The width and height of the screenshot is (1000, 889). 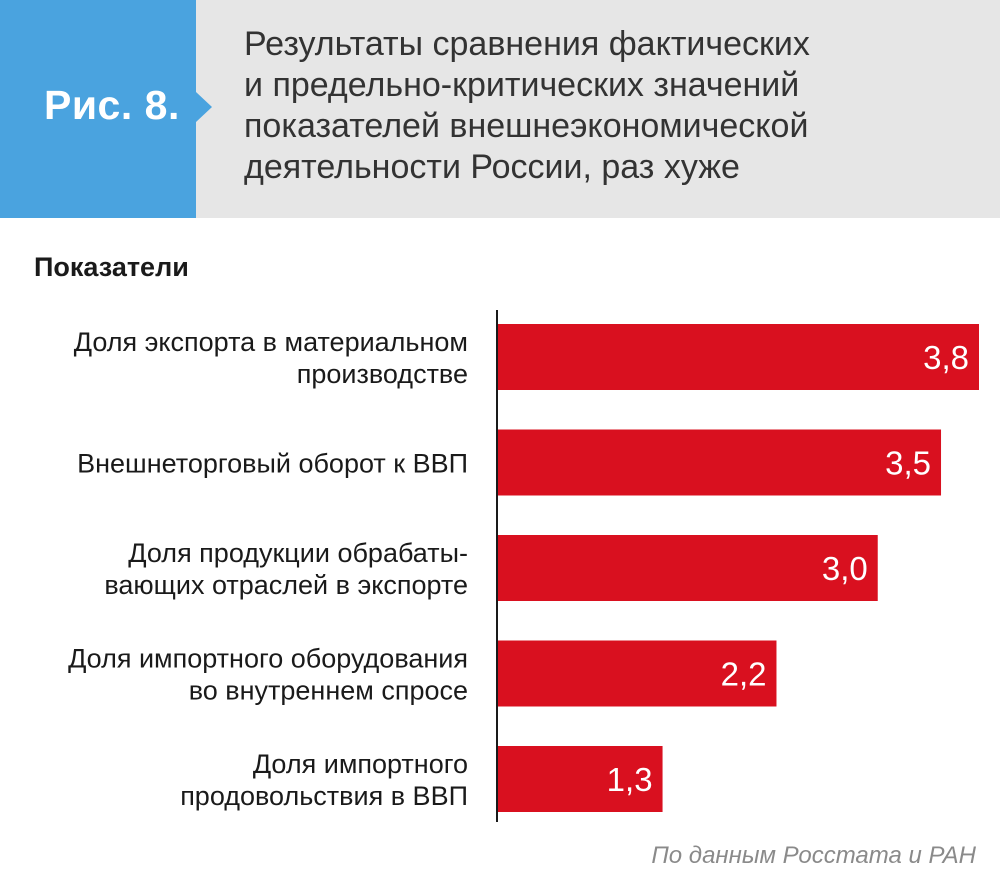 I want to click on category-label: Доля импортного, so click(x=360, y=764).